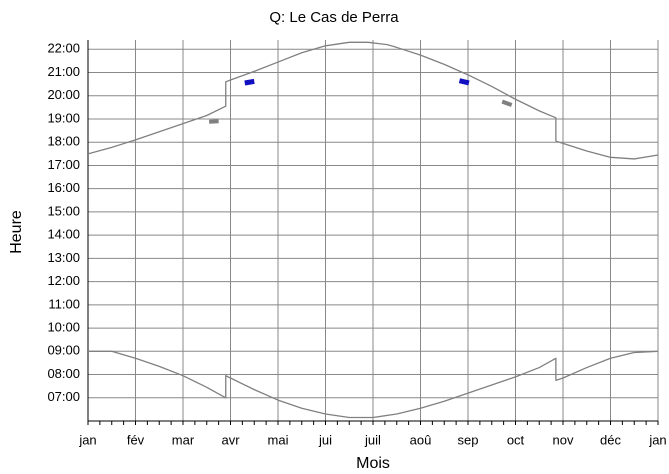 The height and width of the screenshot is (474, 669). Describe the element at coordinates (63, 48) in the screenshot. I see `y-tick-label: 22:00` at that location.